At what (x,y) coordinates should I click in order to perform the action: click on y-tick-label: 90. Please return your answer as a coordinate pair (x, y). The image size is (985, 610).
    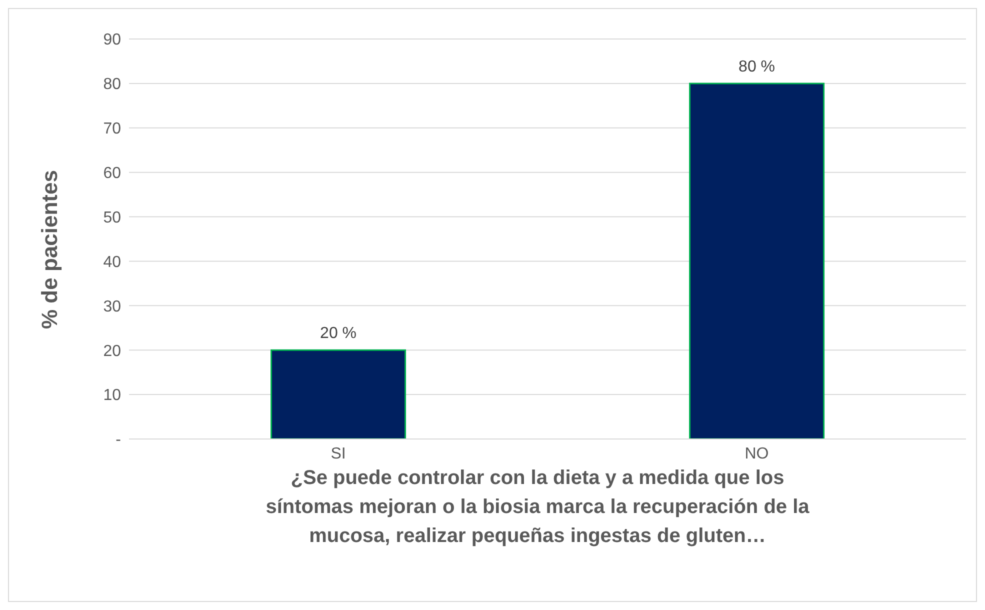
    Looking at the image, I should click on (112, 40).